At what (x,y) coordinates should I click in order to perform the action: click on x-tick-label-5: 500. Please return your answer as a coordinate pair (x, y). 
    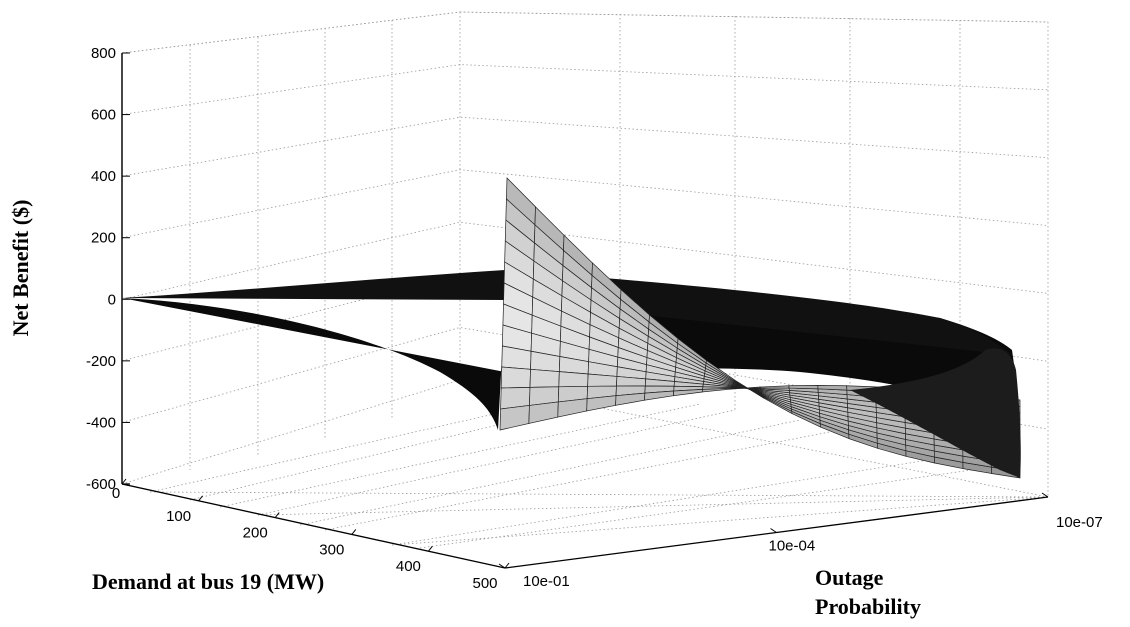
    Looking at the image, I should click on (484, 583).